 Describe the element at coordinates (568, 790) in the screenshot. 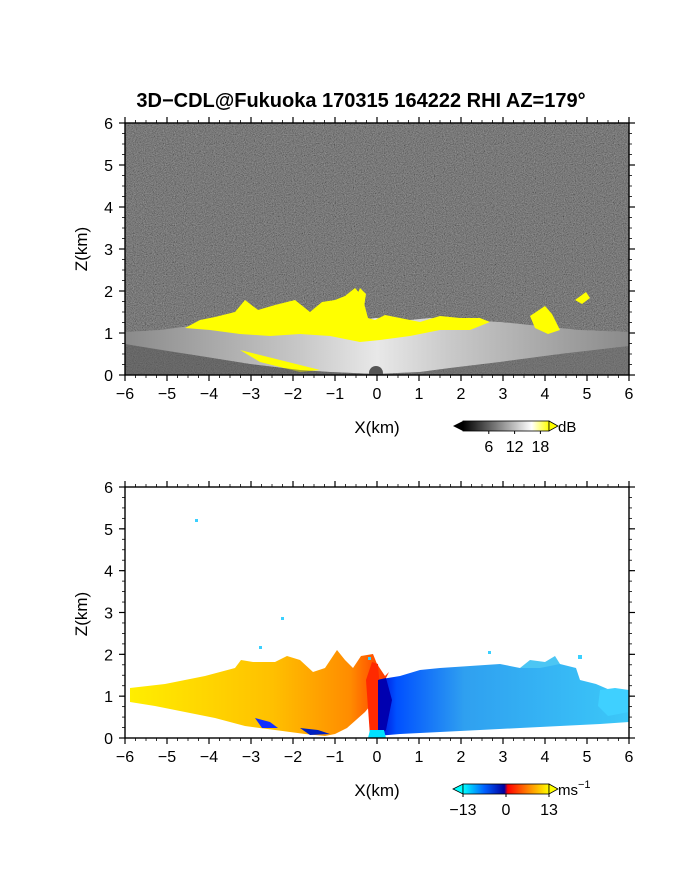

I see `velocity-colorbar-unit-base: ms` at that location.